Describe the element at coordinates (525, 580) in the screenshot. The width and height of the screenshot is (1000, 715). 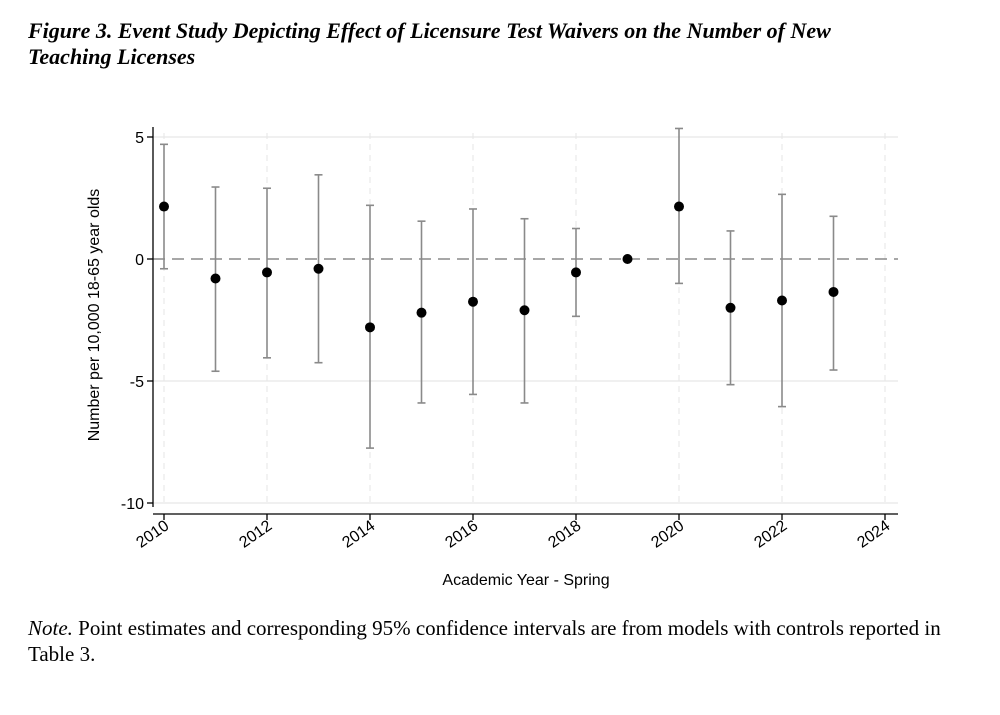
I see `x-axis-title: Academic Year - Spring` at that location.